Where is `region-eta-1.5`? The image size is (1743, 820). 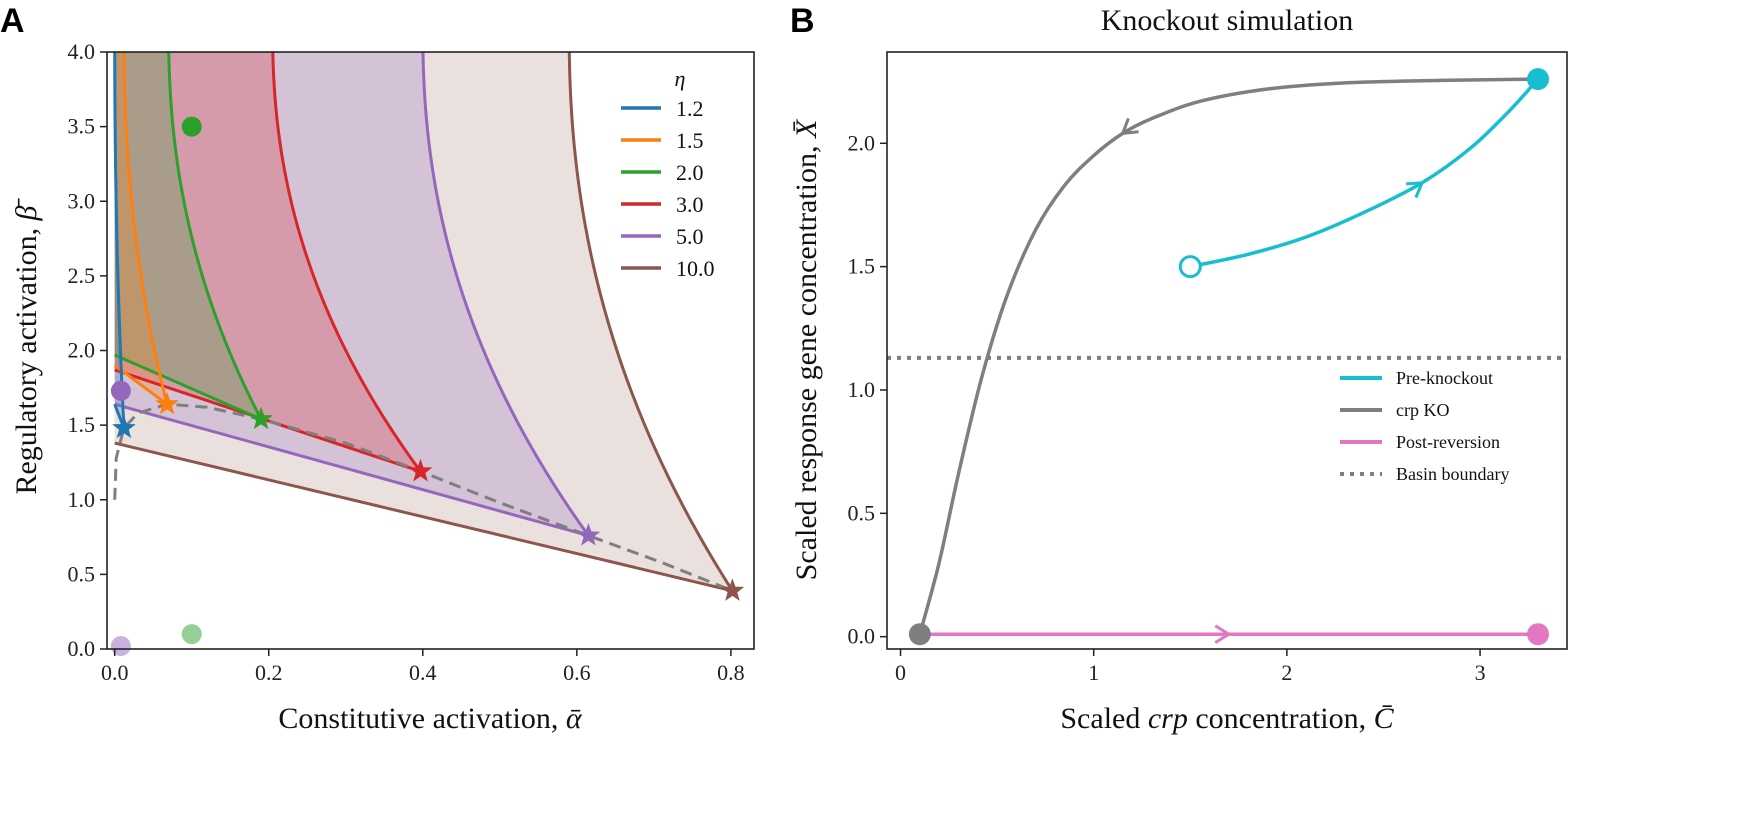
region-eta-1.5 is located at coordinates (141, 228).